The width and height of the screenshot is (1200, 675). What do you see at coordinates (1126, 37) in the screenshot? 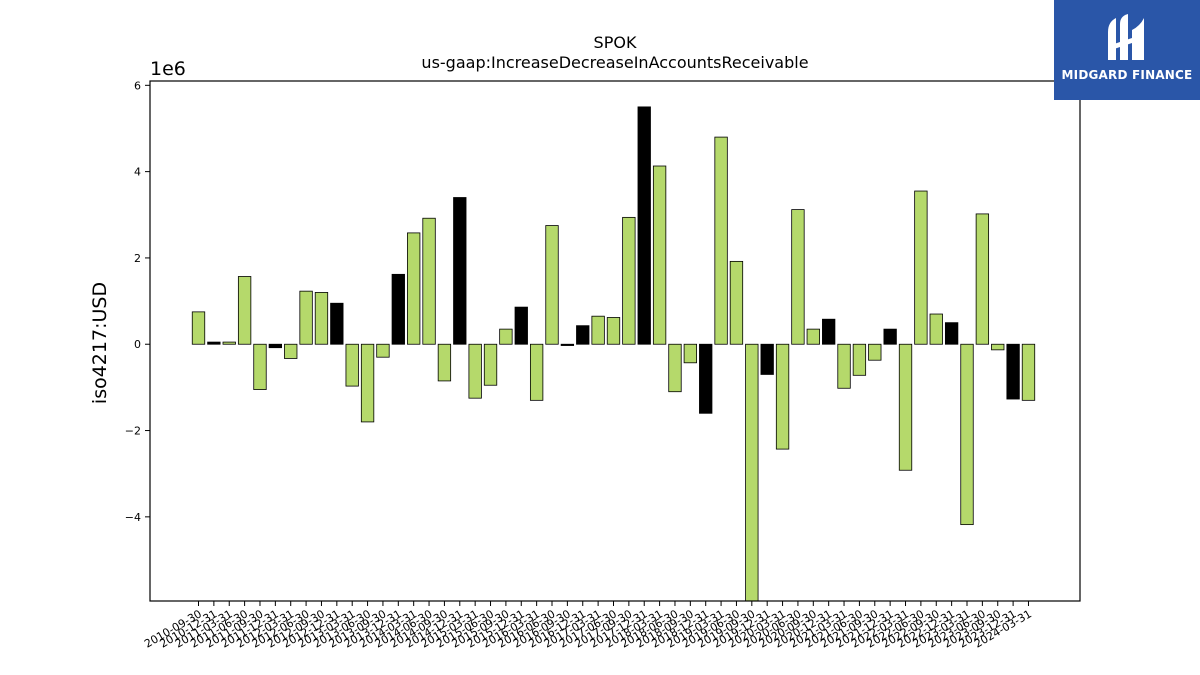
I see `midgard-logo-icon` at bounding box center [1126, 37].